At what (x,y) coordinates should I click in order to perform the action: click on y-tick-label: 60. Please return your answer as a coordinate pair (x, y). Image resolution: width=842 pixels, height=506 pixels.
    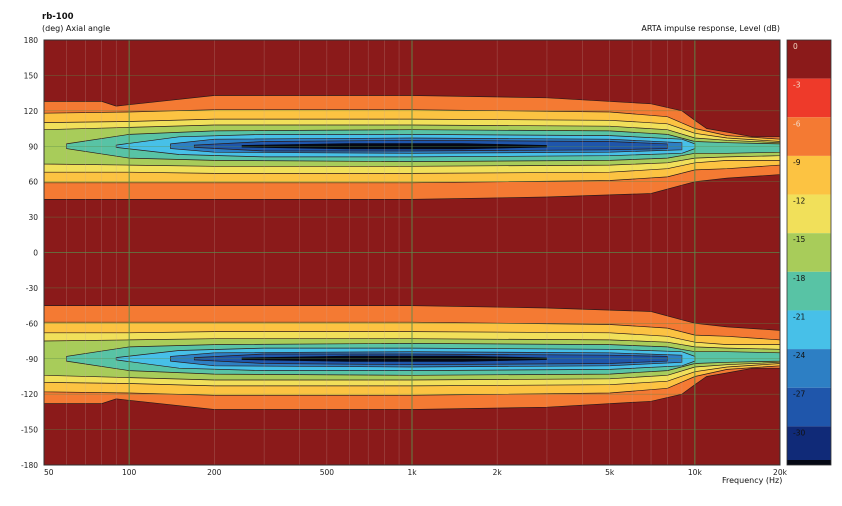
    Looking at the image, I should click on (33, 182).